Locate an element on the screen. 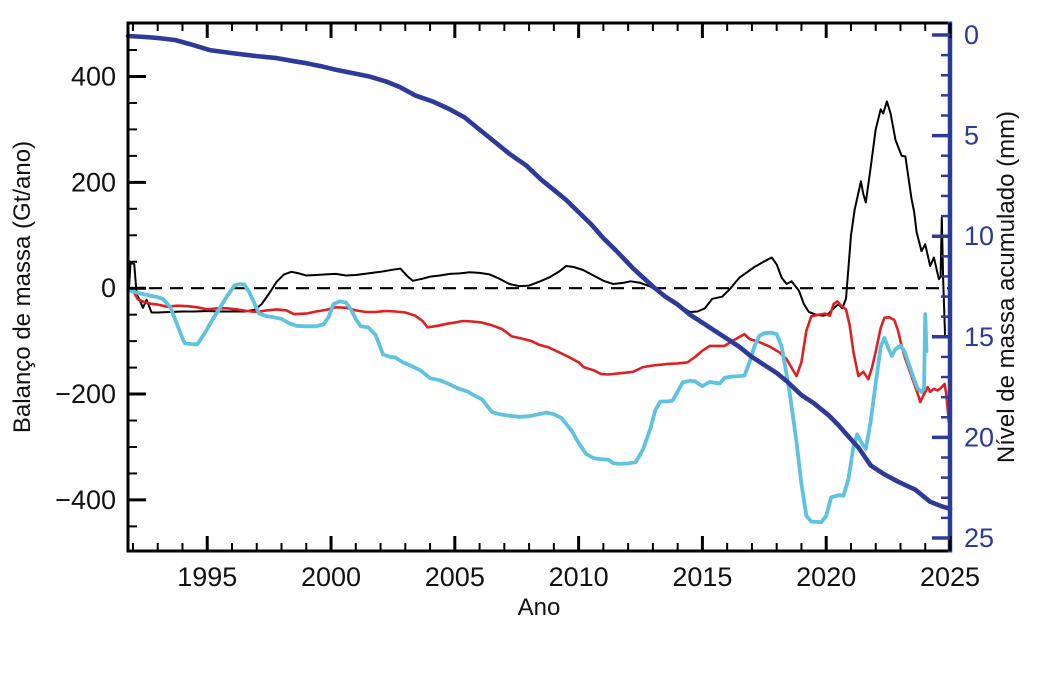 The image size is (1038, 688). right-axis-title: Nível de massa acumulado (mm) is located at coordinates (1006, 287).